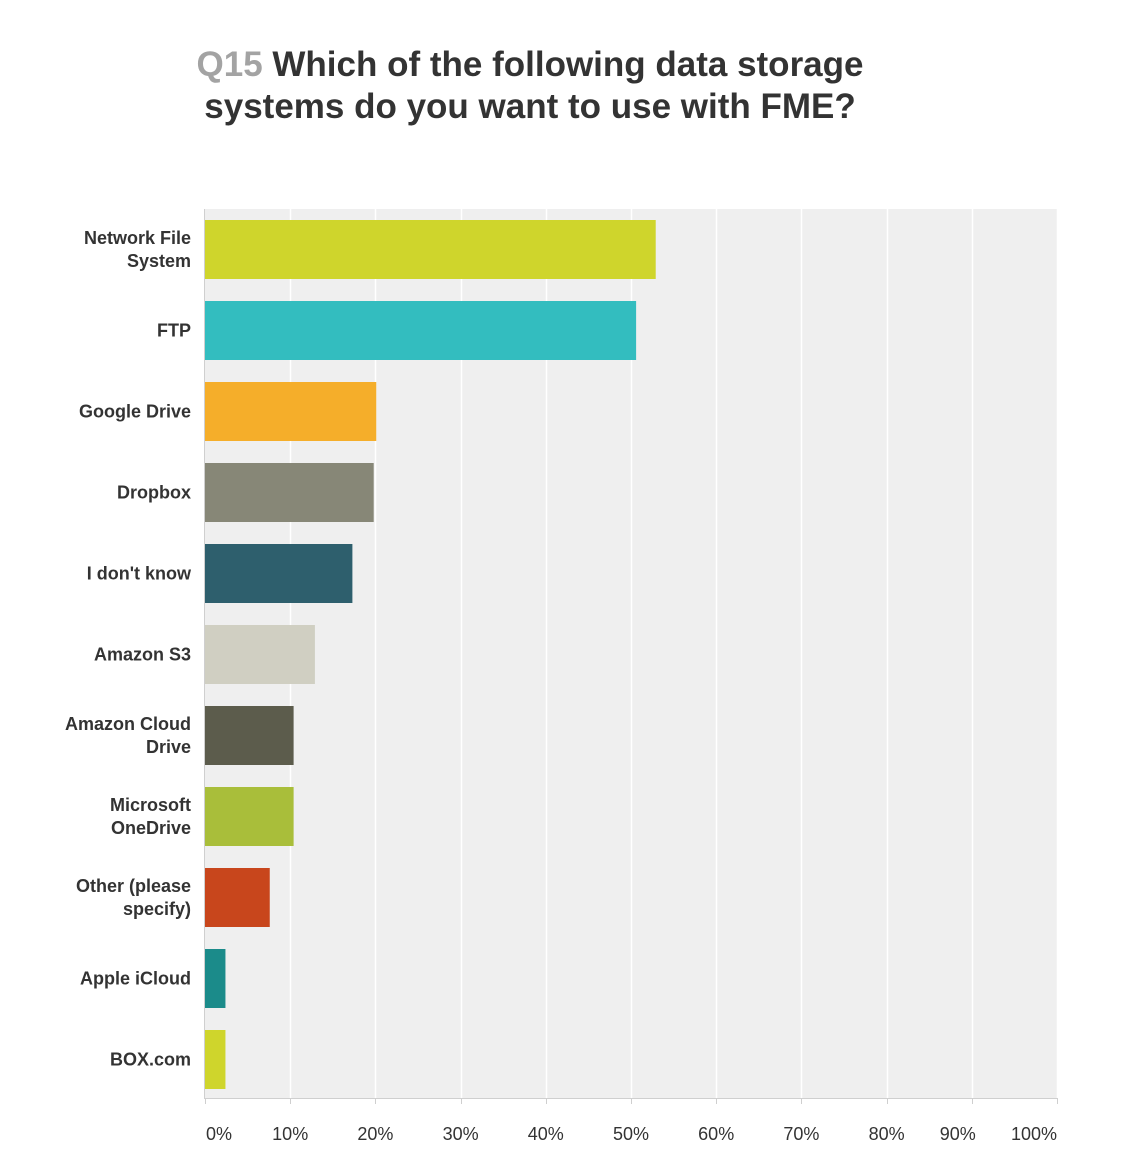  I want to click on category-label: Network File System, so click(137, 249).